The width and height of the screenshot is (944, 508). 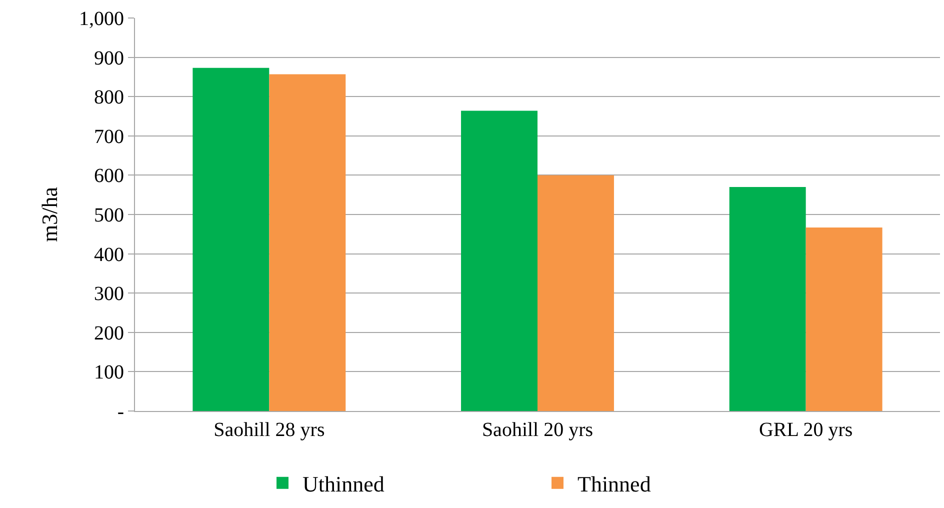 I want to click on legend-label: Uthinned, so click(x=343, y=483).